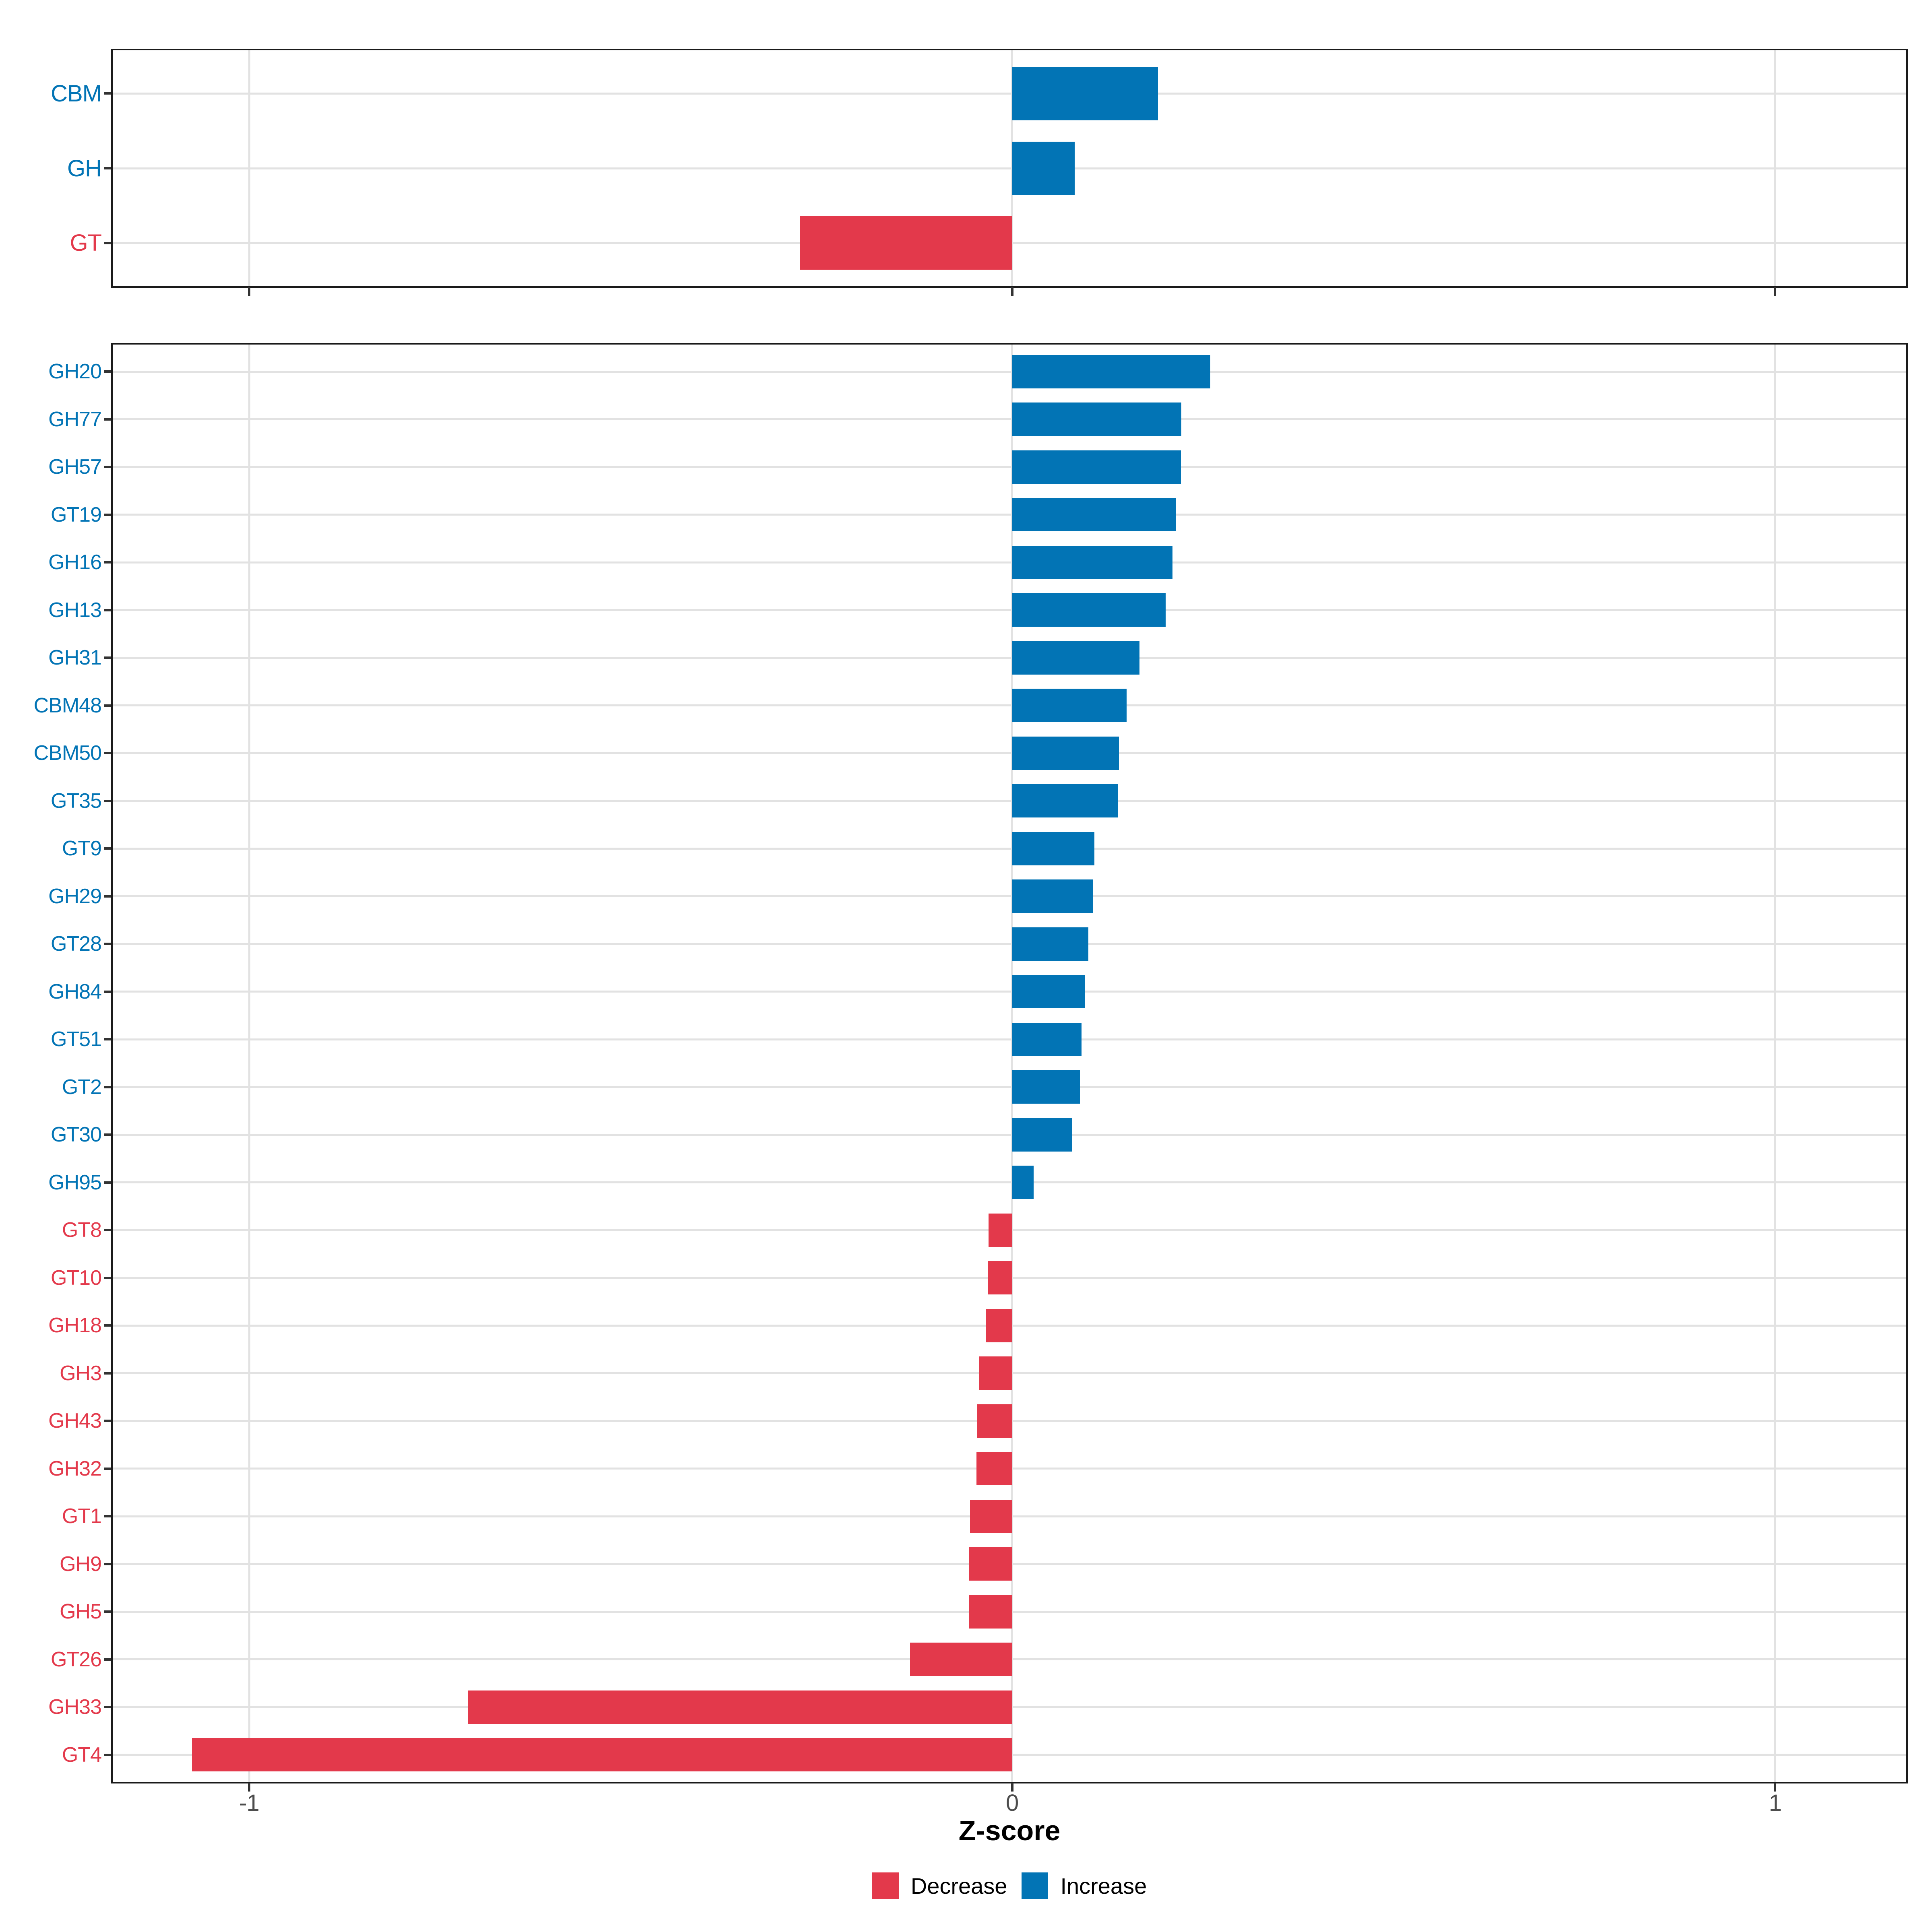  I want to click on category-label: GH95, so click(75, 1182).